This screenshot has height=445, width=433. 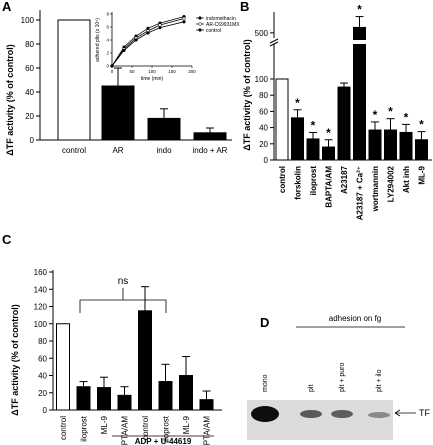 I want to click on b-category-label: BAPTA/AM, so click(x=329, y=187).